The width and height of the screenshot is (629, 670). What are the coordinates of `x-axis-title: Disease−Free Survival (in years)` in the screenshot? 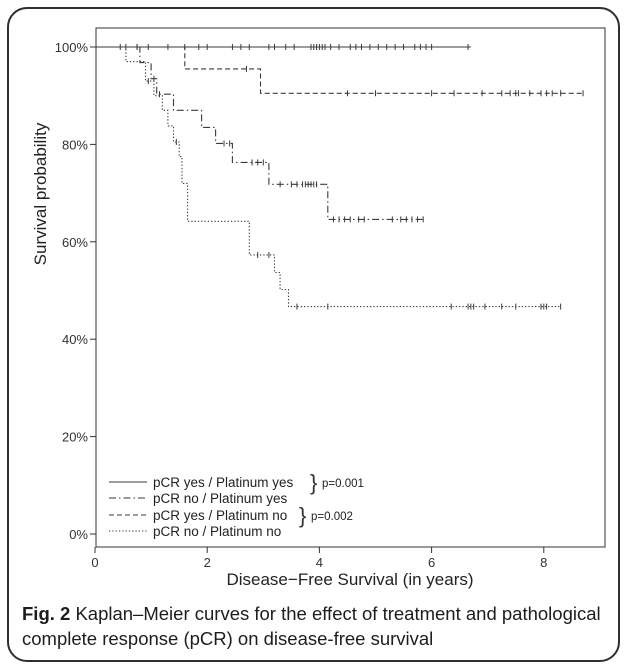 It's located at (349, 579).